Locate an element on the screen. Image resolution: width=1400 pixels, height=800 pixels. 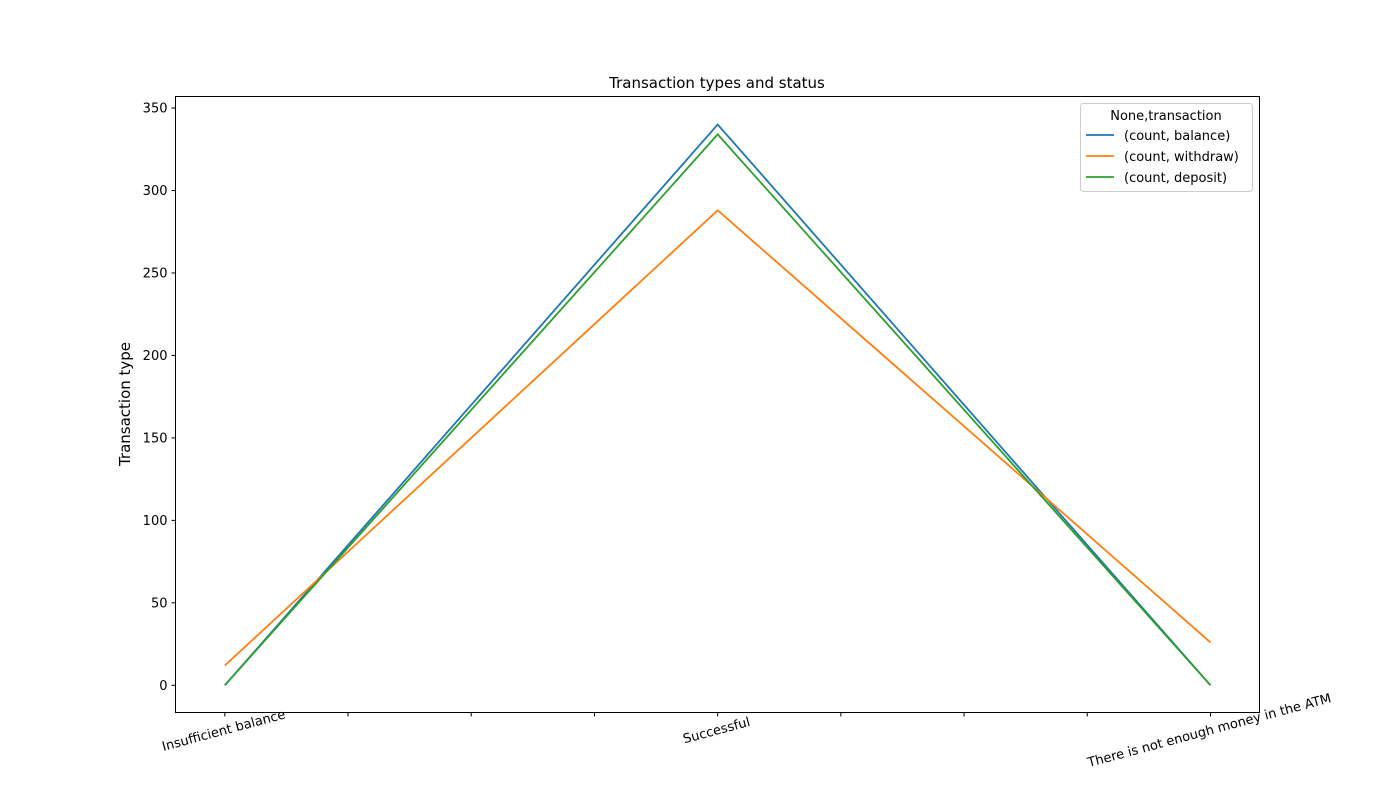
legend-box is located at coordinates (1166, 147).